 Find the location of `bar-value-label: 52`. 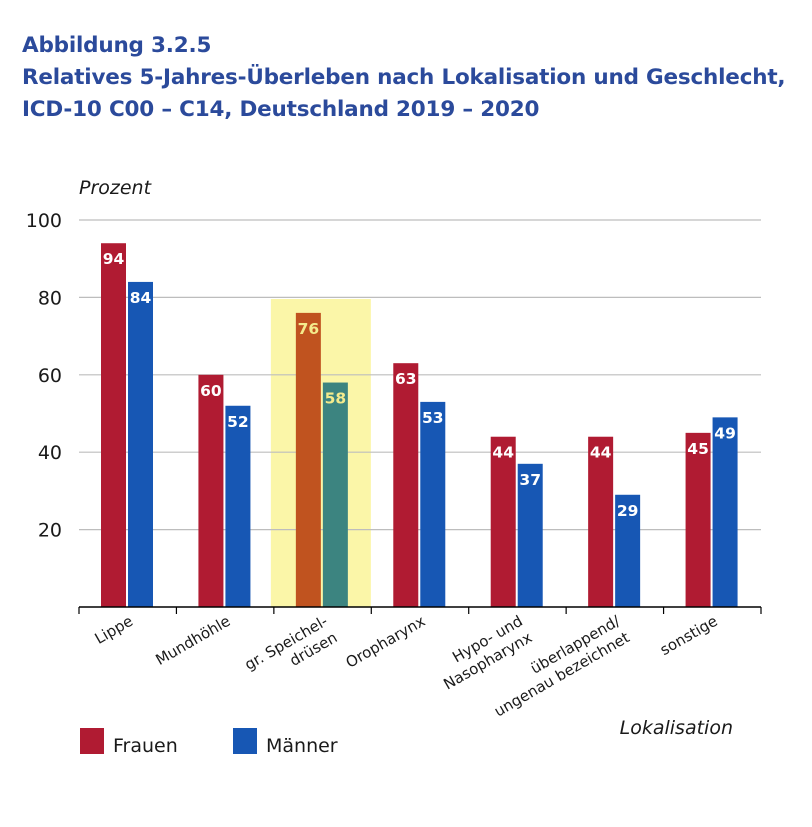

bar-value-label: 52 is located at coordinates (238, 422).